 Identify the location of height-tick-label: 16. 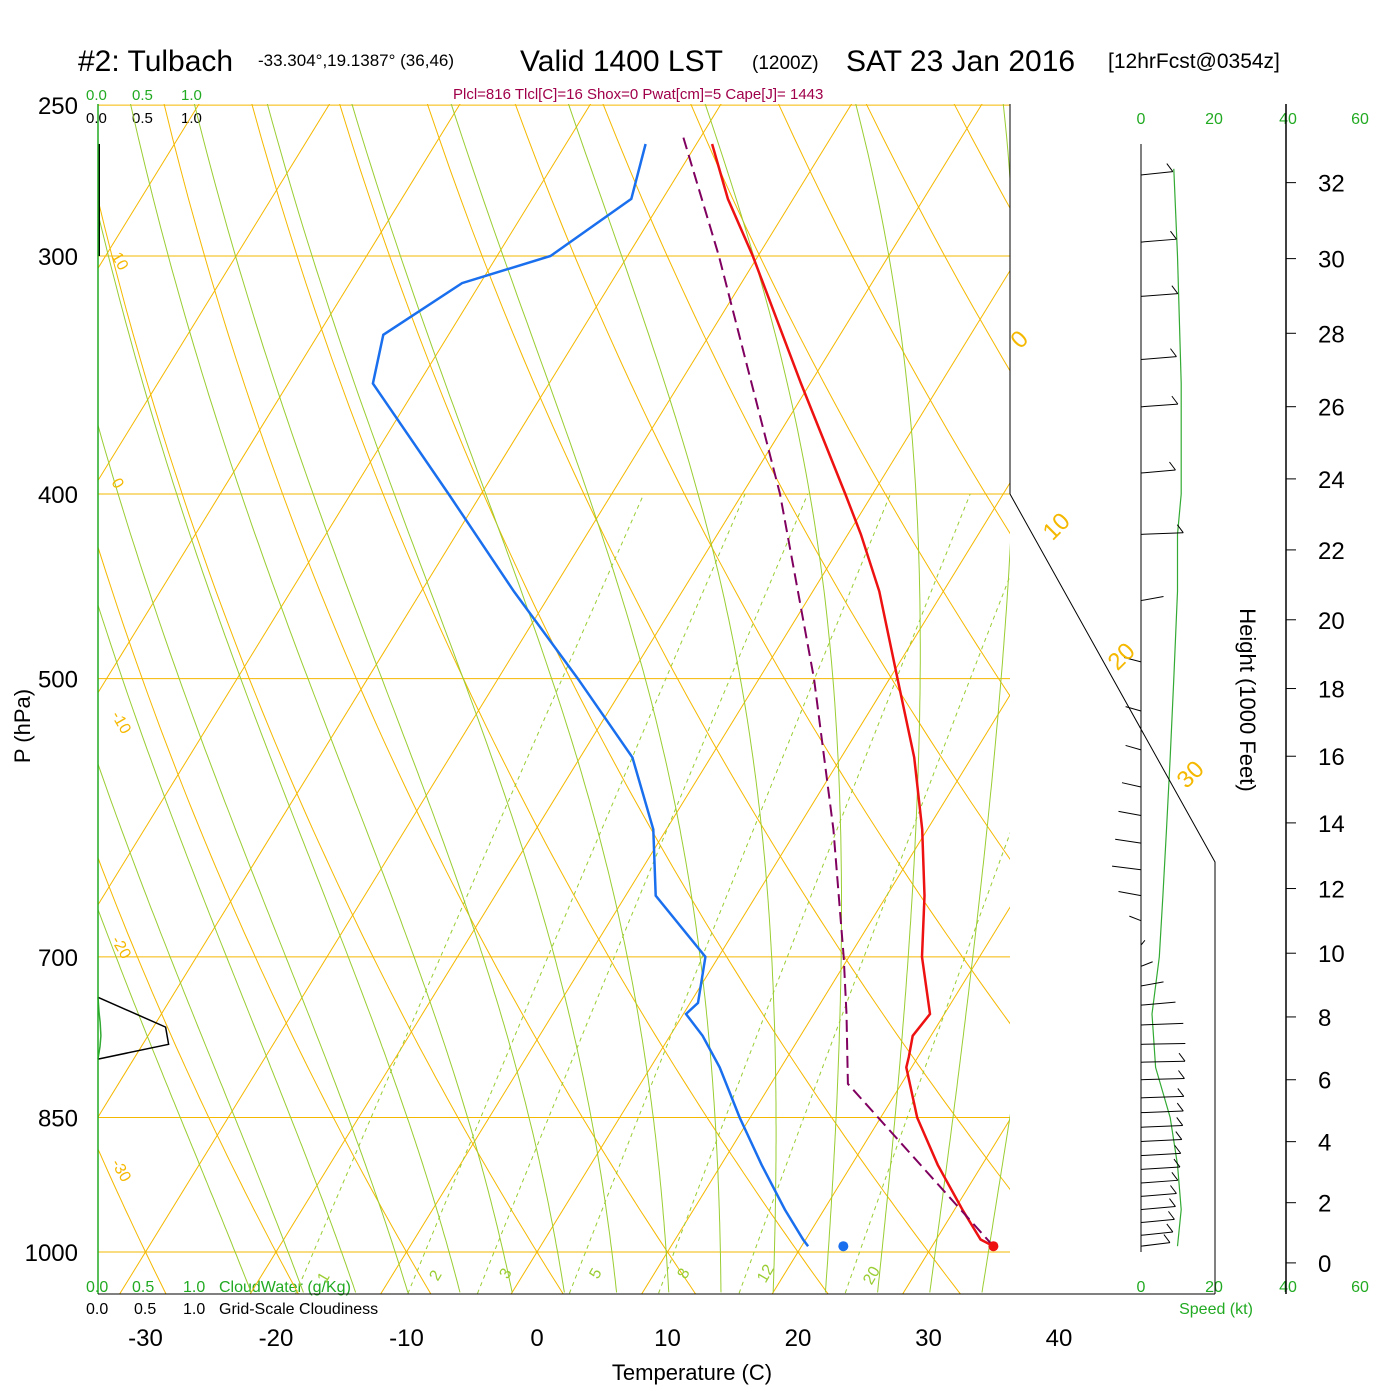
(1331, 757).